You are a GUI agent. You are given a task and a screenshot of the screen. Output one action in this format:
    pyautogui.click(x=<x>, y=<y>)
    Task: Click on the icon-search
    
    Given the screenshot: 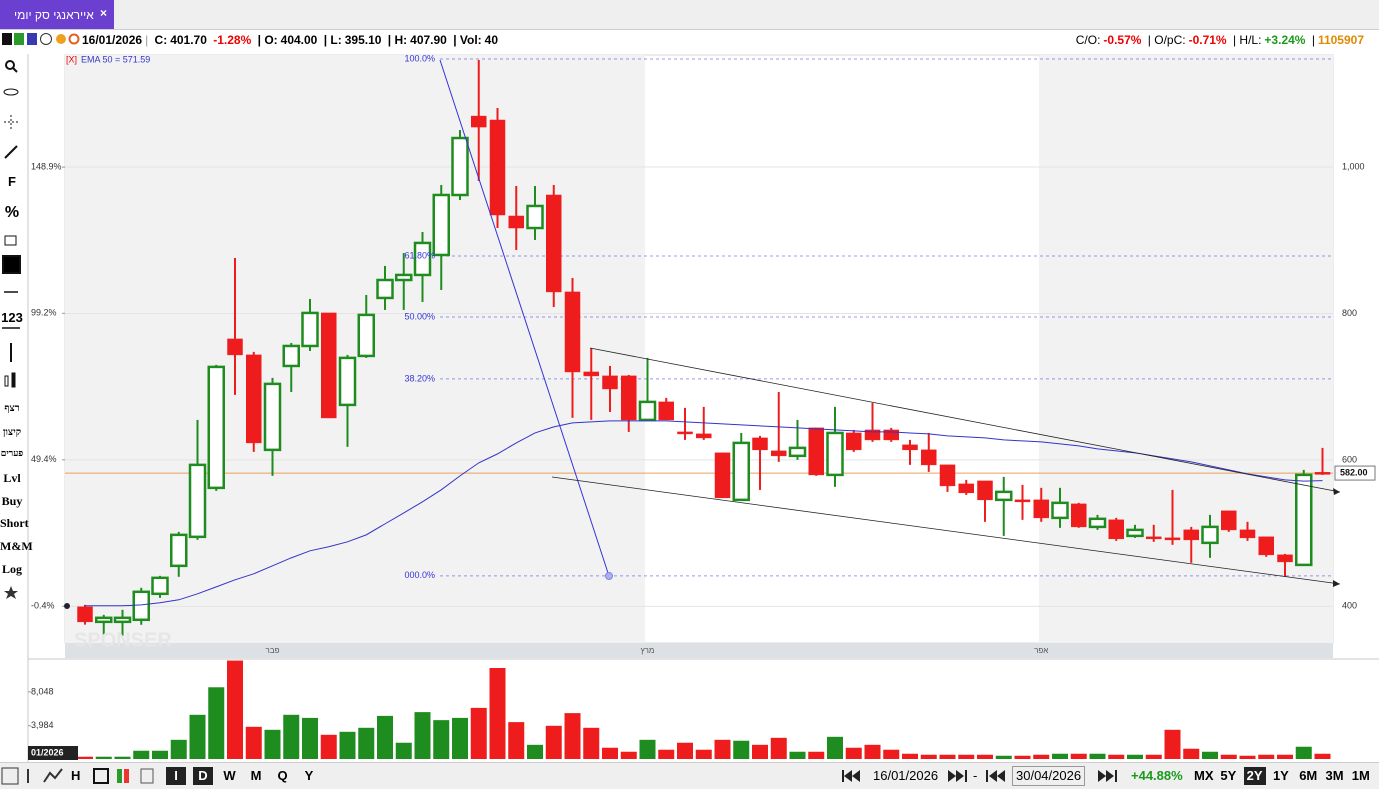 What is the action you would take?
    pyautogui.click(x=15, y=70)
    